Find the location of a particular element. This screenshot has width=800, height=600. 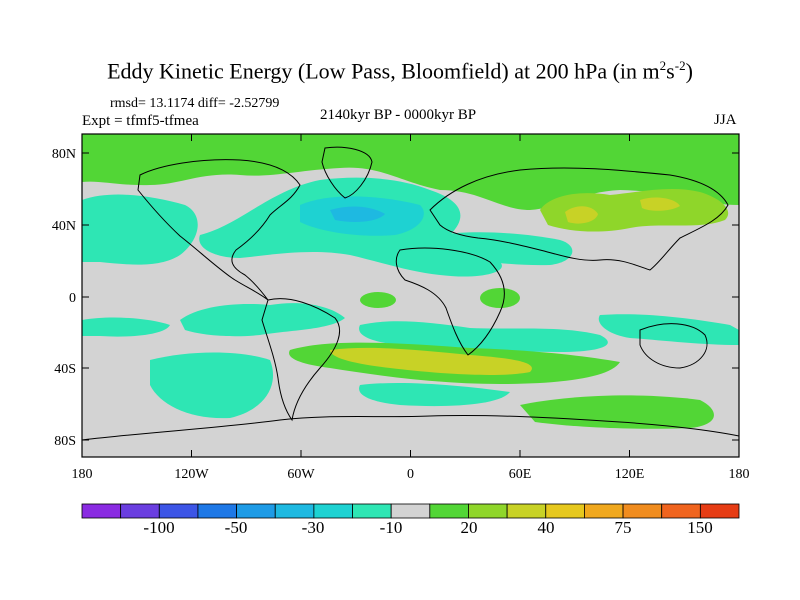

colorbar-label: -100 is located at coordinates (158, 527).